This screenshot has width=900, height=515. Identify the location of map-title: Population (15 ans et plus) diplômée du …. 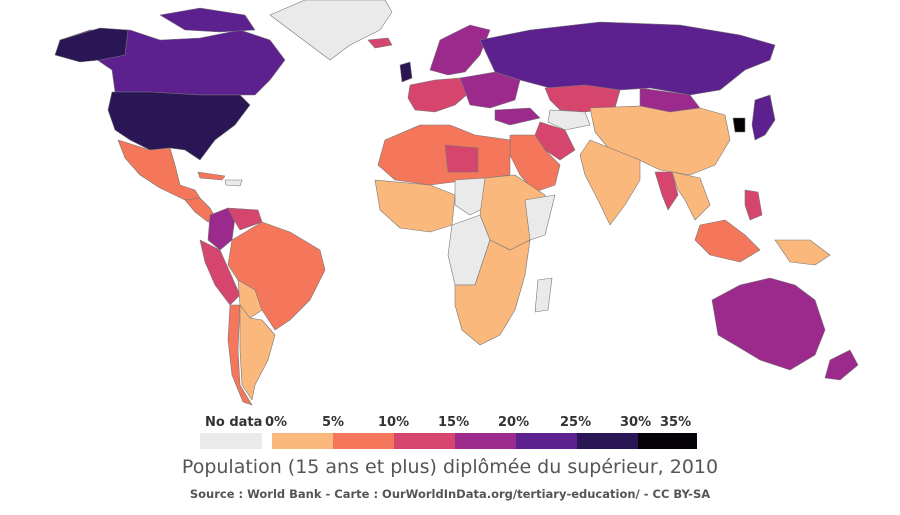
(450, 467).